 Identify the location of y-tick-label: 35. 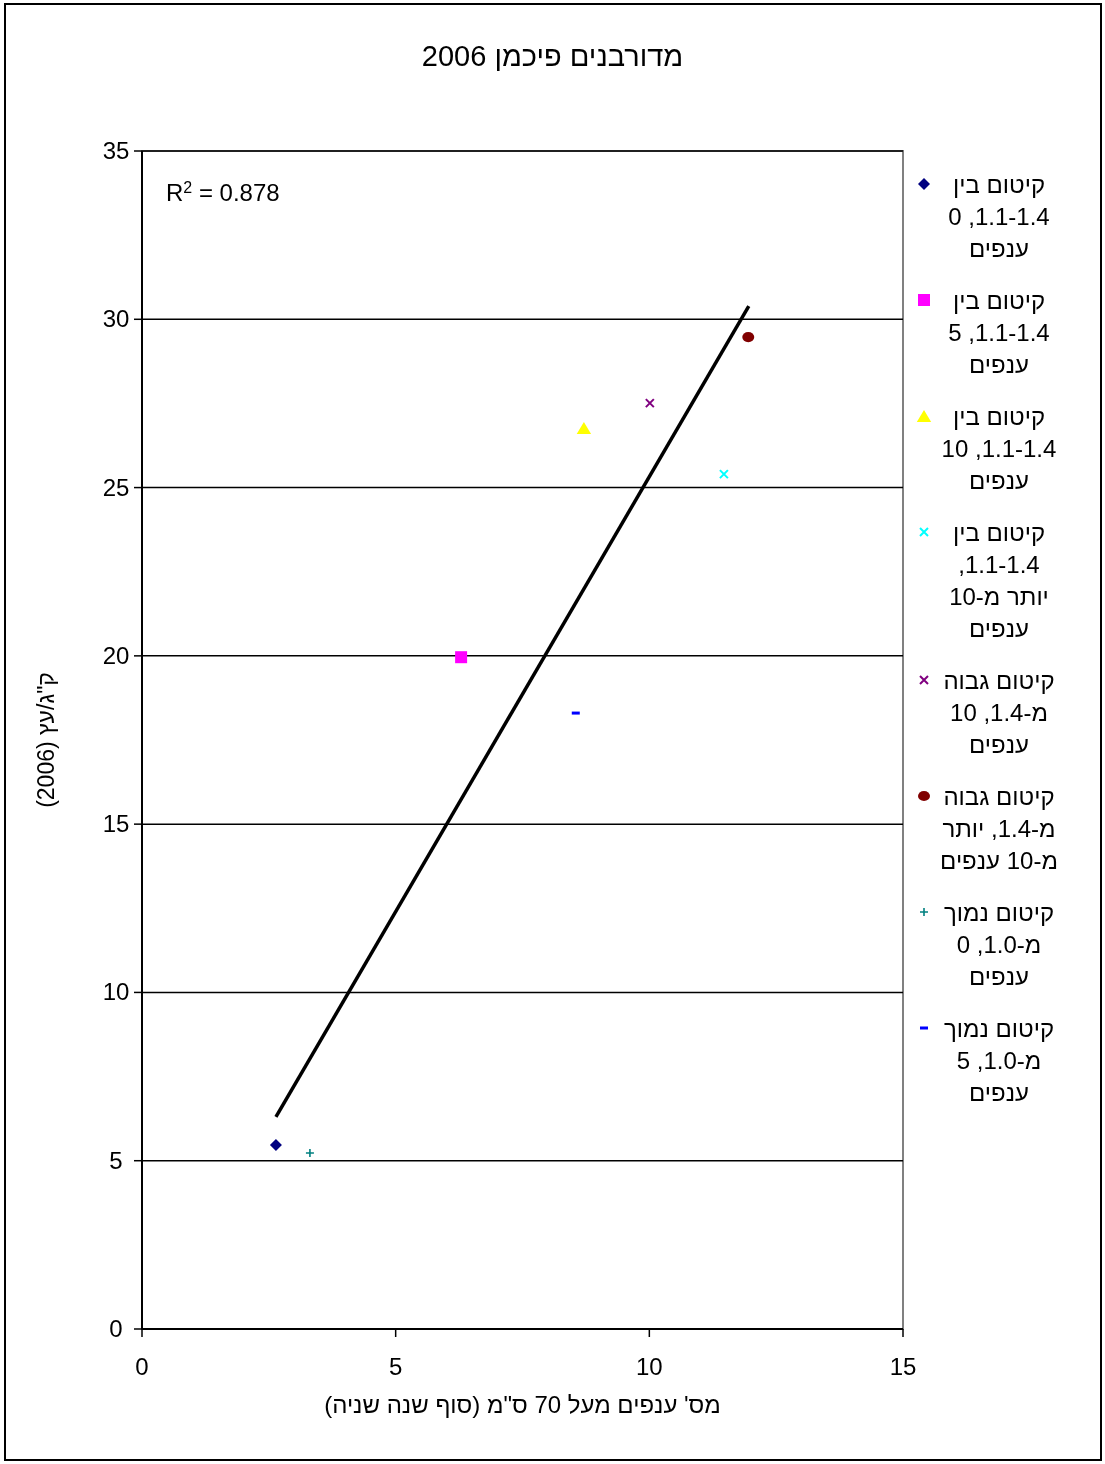
(116, 150).